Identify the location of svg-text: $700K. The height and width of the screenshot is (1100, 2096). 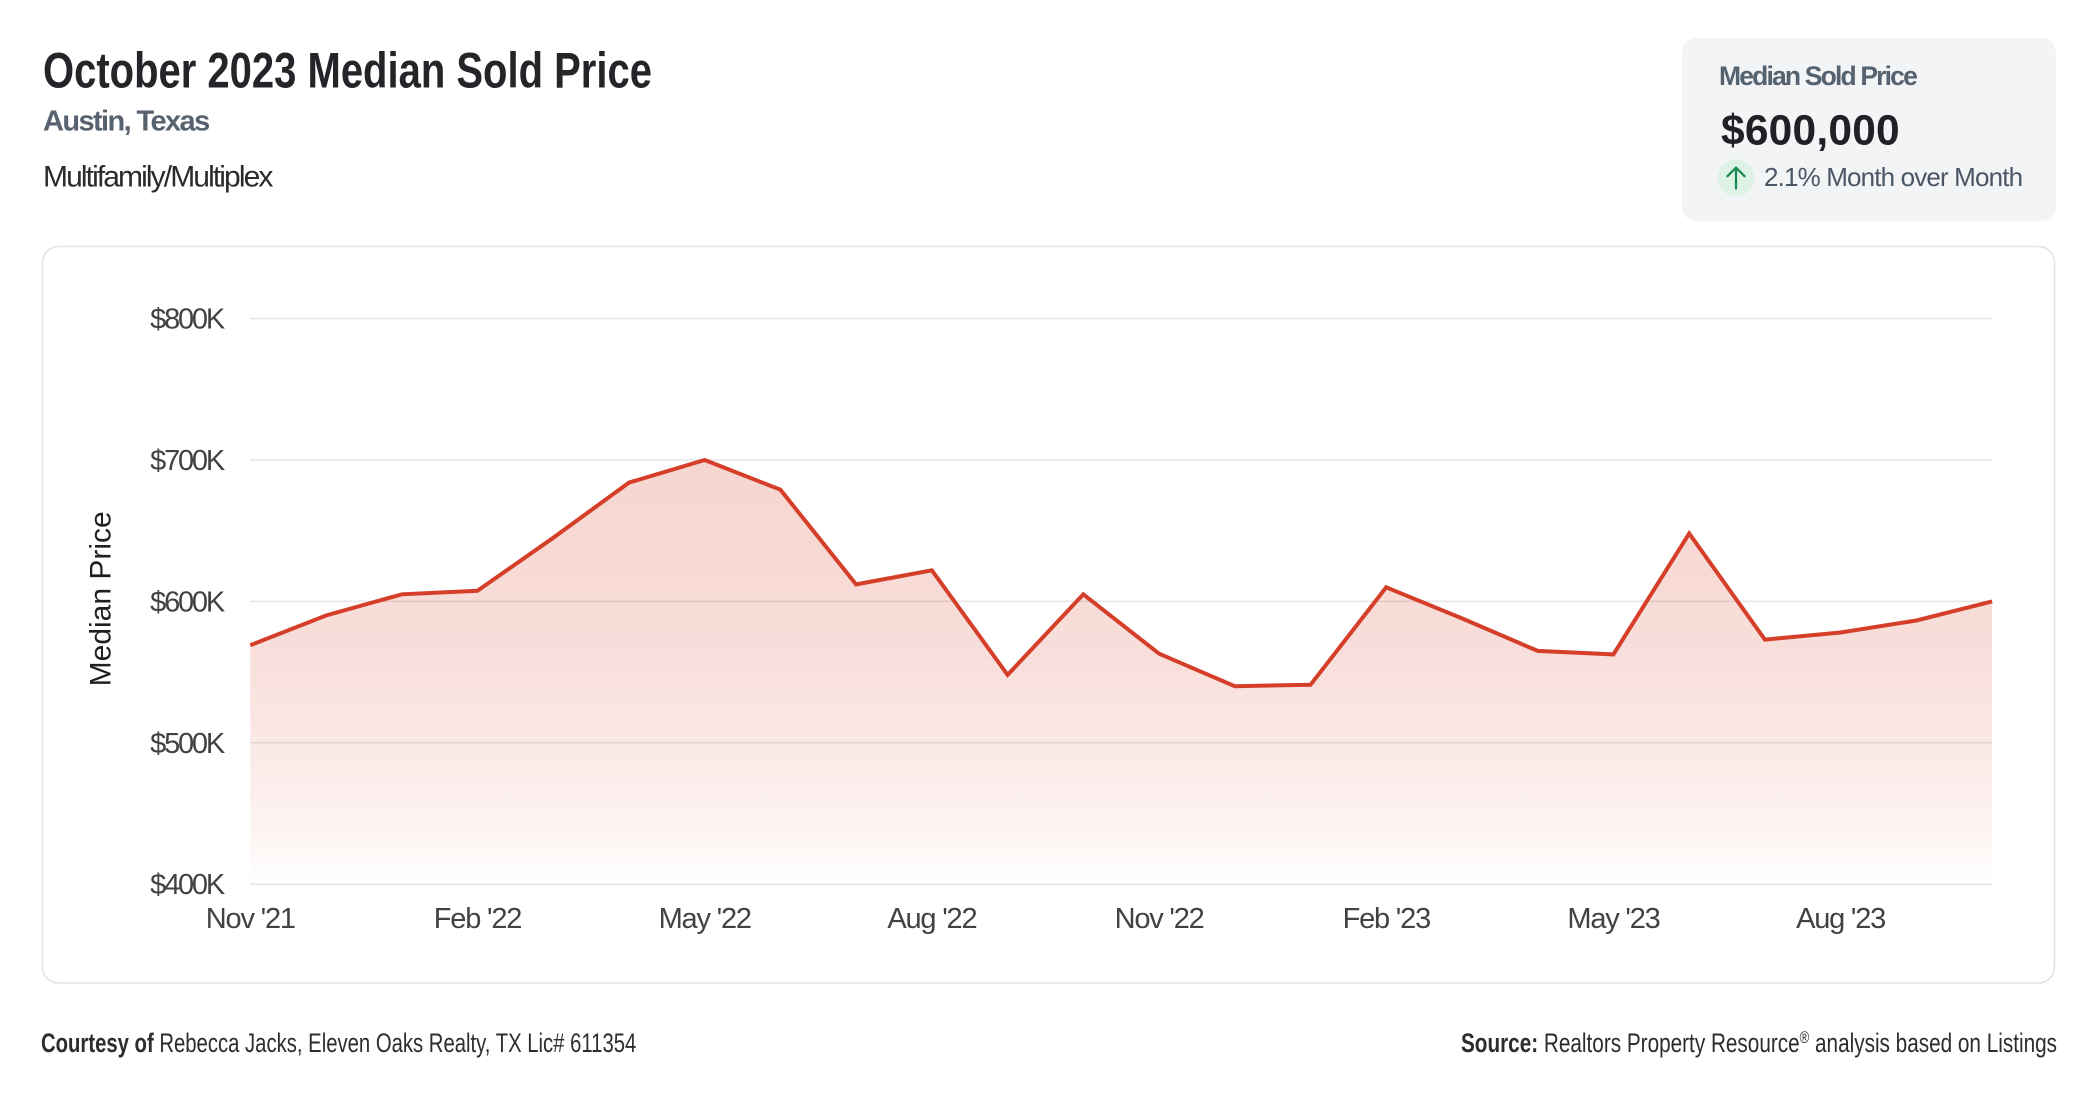
(188, 461).